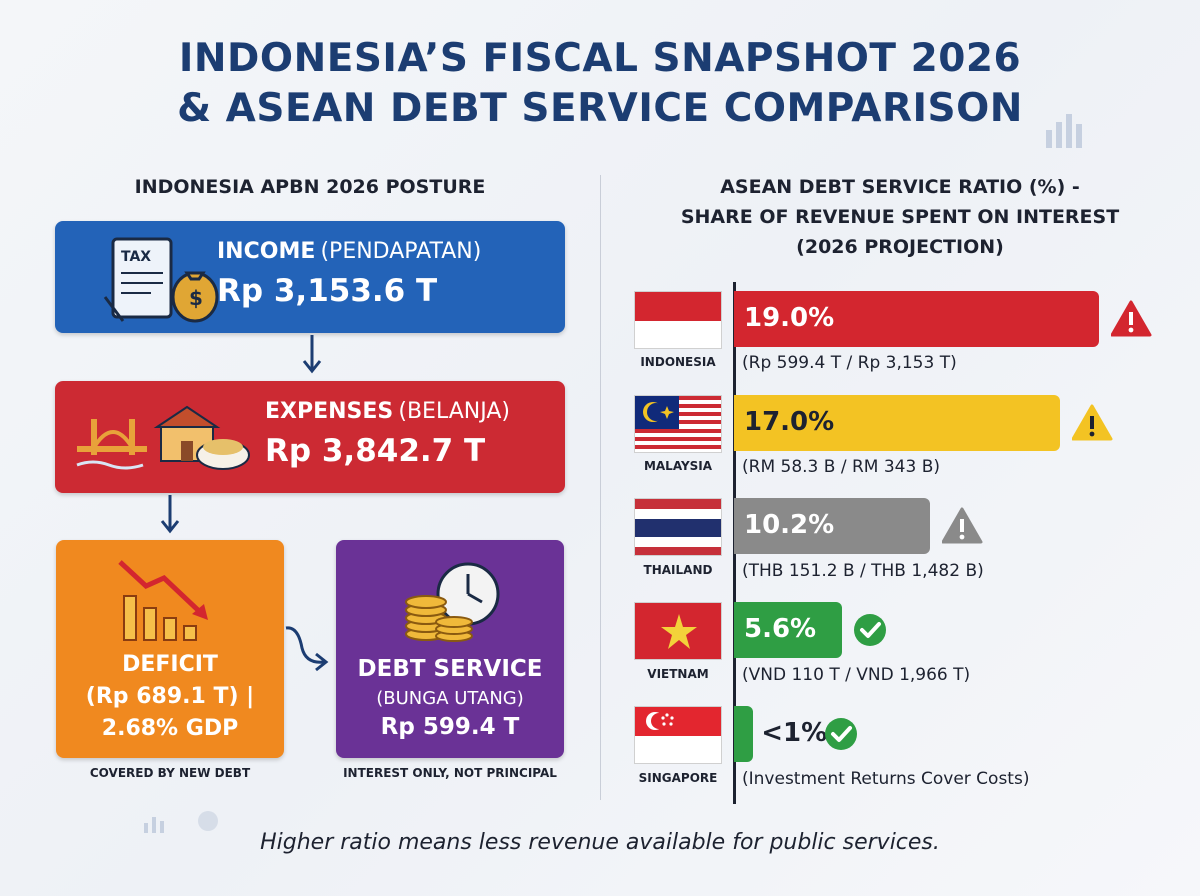 The image size is (1200, 896). Describe the element at coordinates (401, 251) in the screenshot. I see `income-sub: (PENDAPATAN)` at that location.